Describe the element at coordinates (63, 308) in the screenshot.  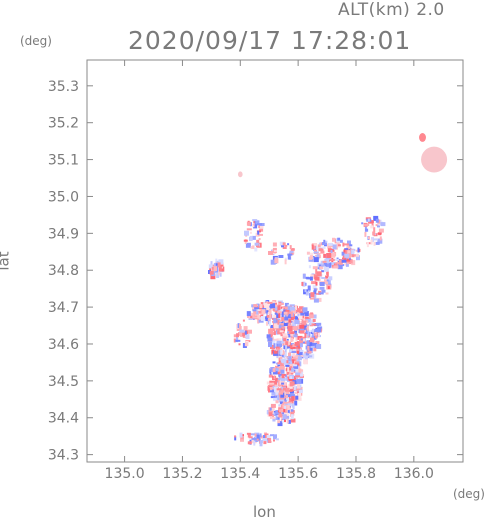
I see `y-tick-label: 34.7` at that location.